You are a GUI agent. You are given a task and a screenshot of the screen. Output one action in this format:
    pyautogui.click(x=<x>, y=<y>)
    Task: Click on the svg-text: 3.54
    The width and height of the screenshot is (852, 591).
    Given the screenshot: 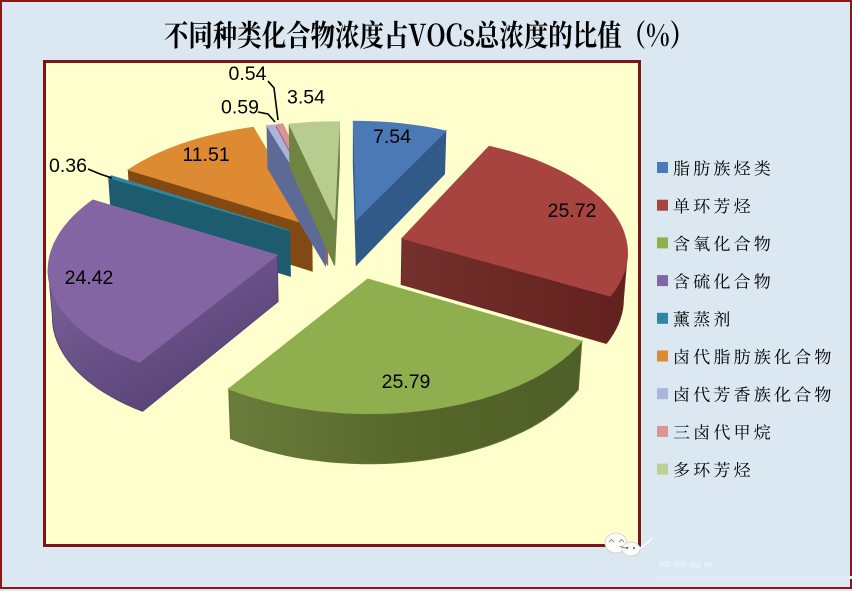 What is the action you would take?
    pyautogui.click(x=306, y=98)
    